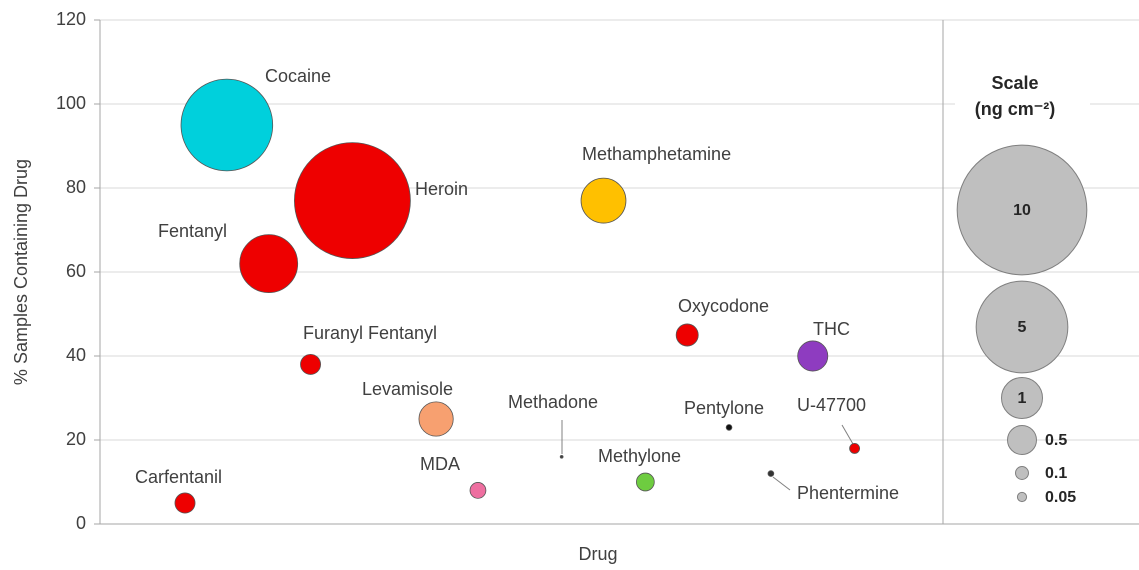 The image size is (1139, 570). I want to click on size-legend-title: Scale, so click(1014, 83).